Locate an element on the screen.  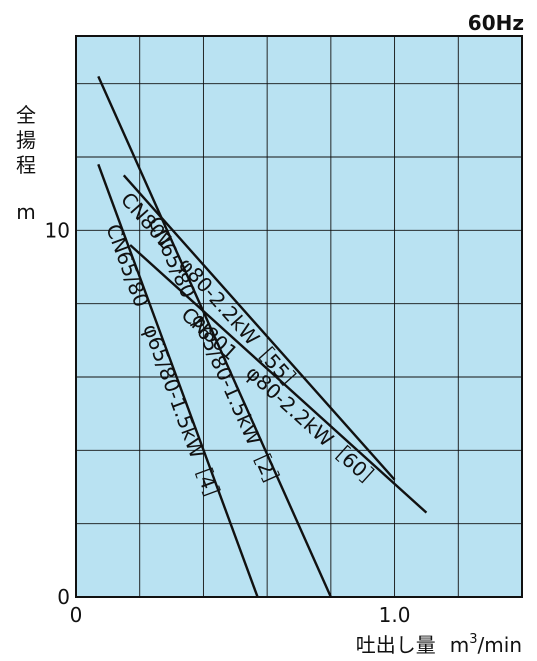
y-tick-label: 0 is located at coordinates (63, 597).